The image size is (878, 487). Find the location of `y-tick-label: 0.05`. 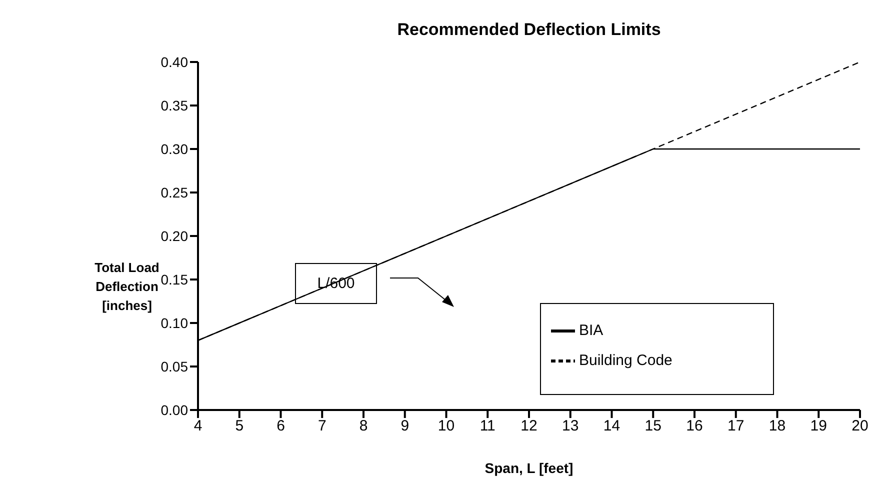

y-tick-label: 0.05 is located at coordinates (174, 366).